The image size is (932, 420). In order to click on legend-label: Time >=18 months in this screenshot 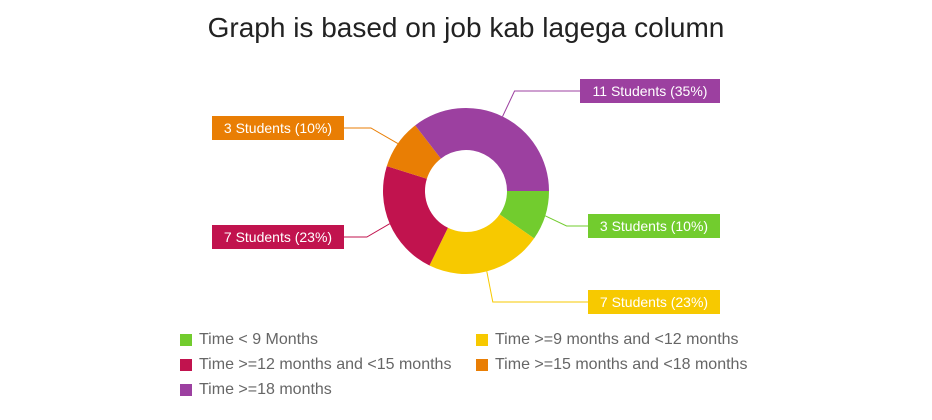, I will do `click(265, 390)`.